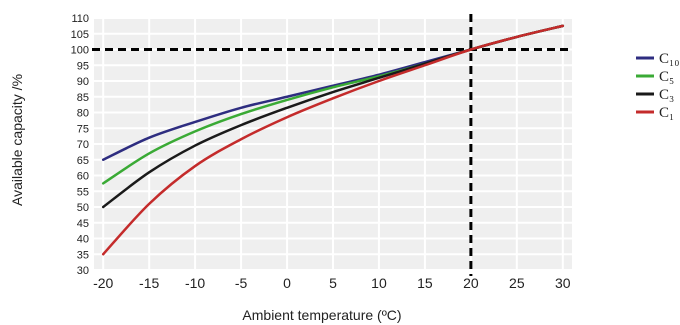  I want to click on x-tick-label: 0, so click(287, 283).